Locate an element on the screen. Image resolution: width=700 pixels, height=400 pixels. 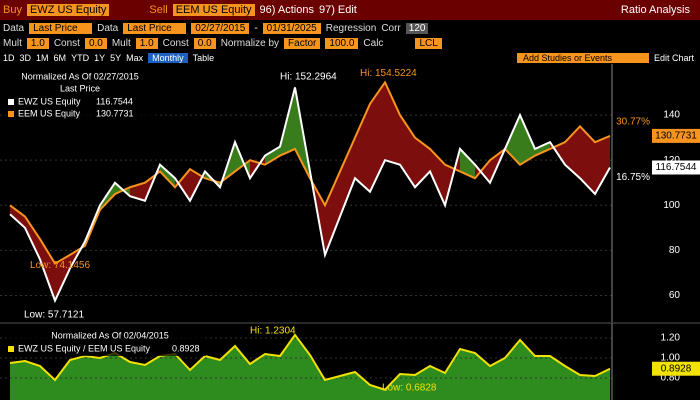
legend-name: EWZ US Equity is located at coordinates (49, 101).